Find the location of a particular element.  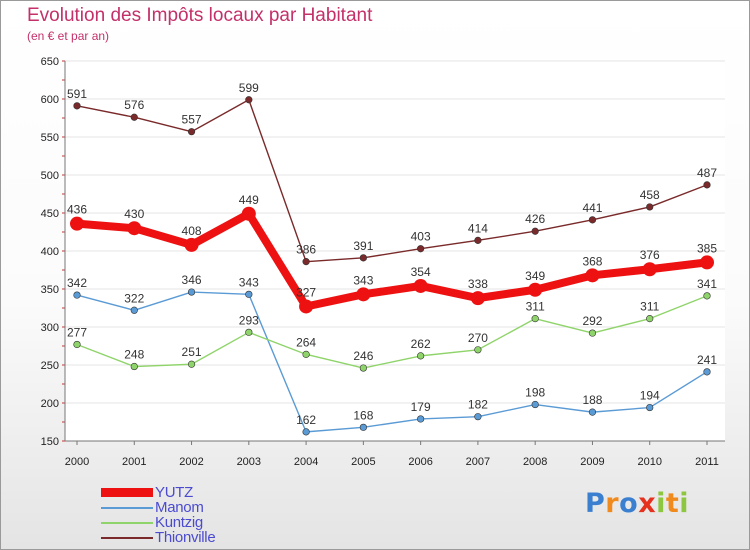

y-tick-label: 550 is located at coordinates (50, 138).